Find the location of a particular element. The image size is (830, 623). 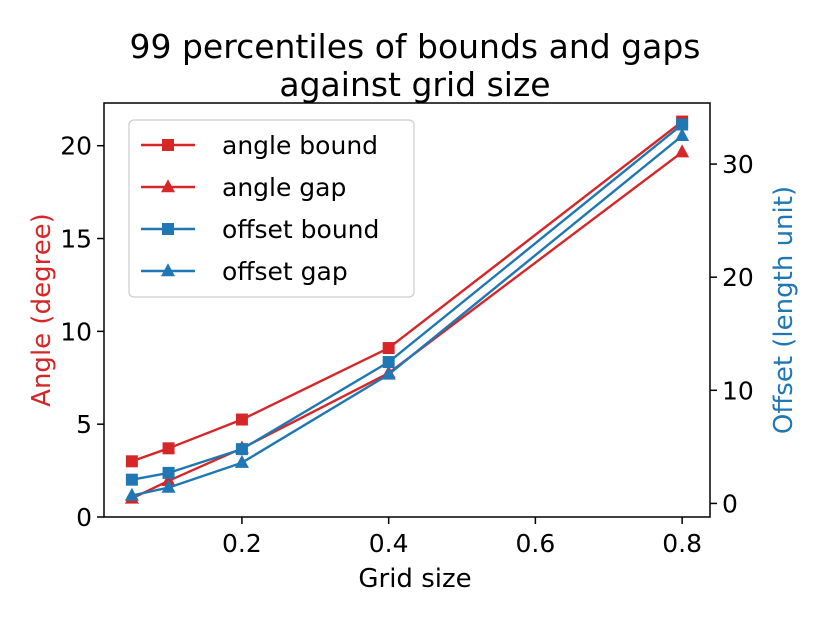

x-axis-label: Grid size is located at coordinates (414, 579).